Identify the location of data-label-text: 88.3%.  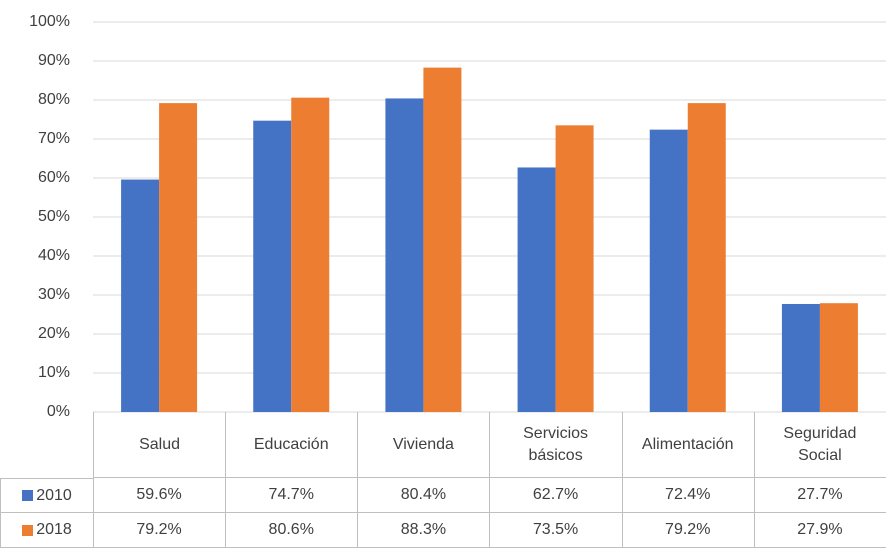
(423, 529).